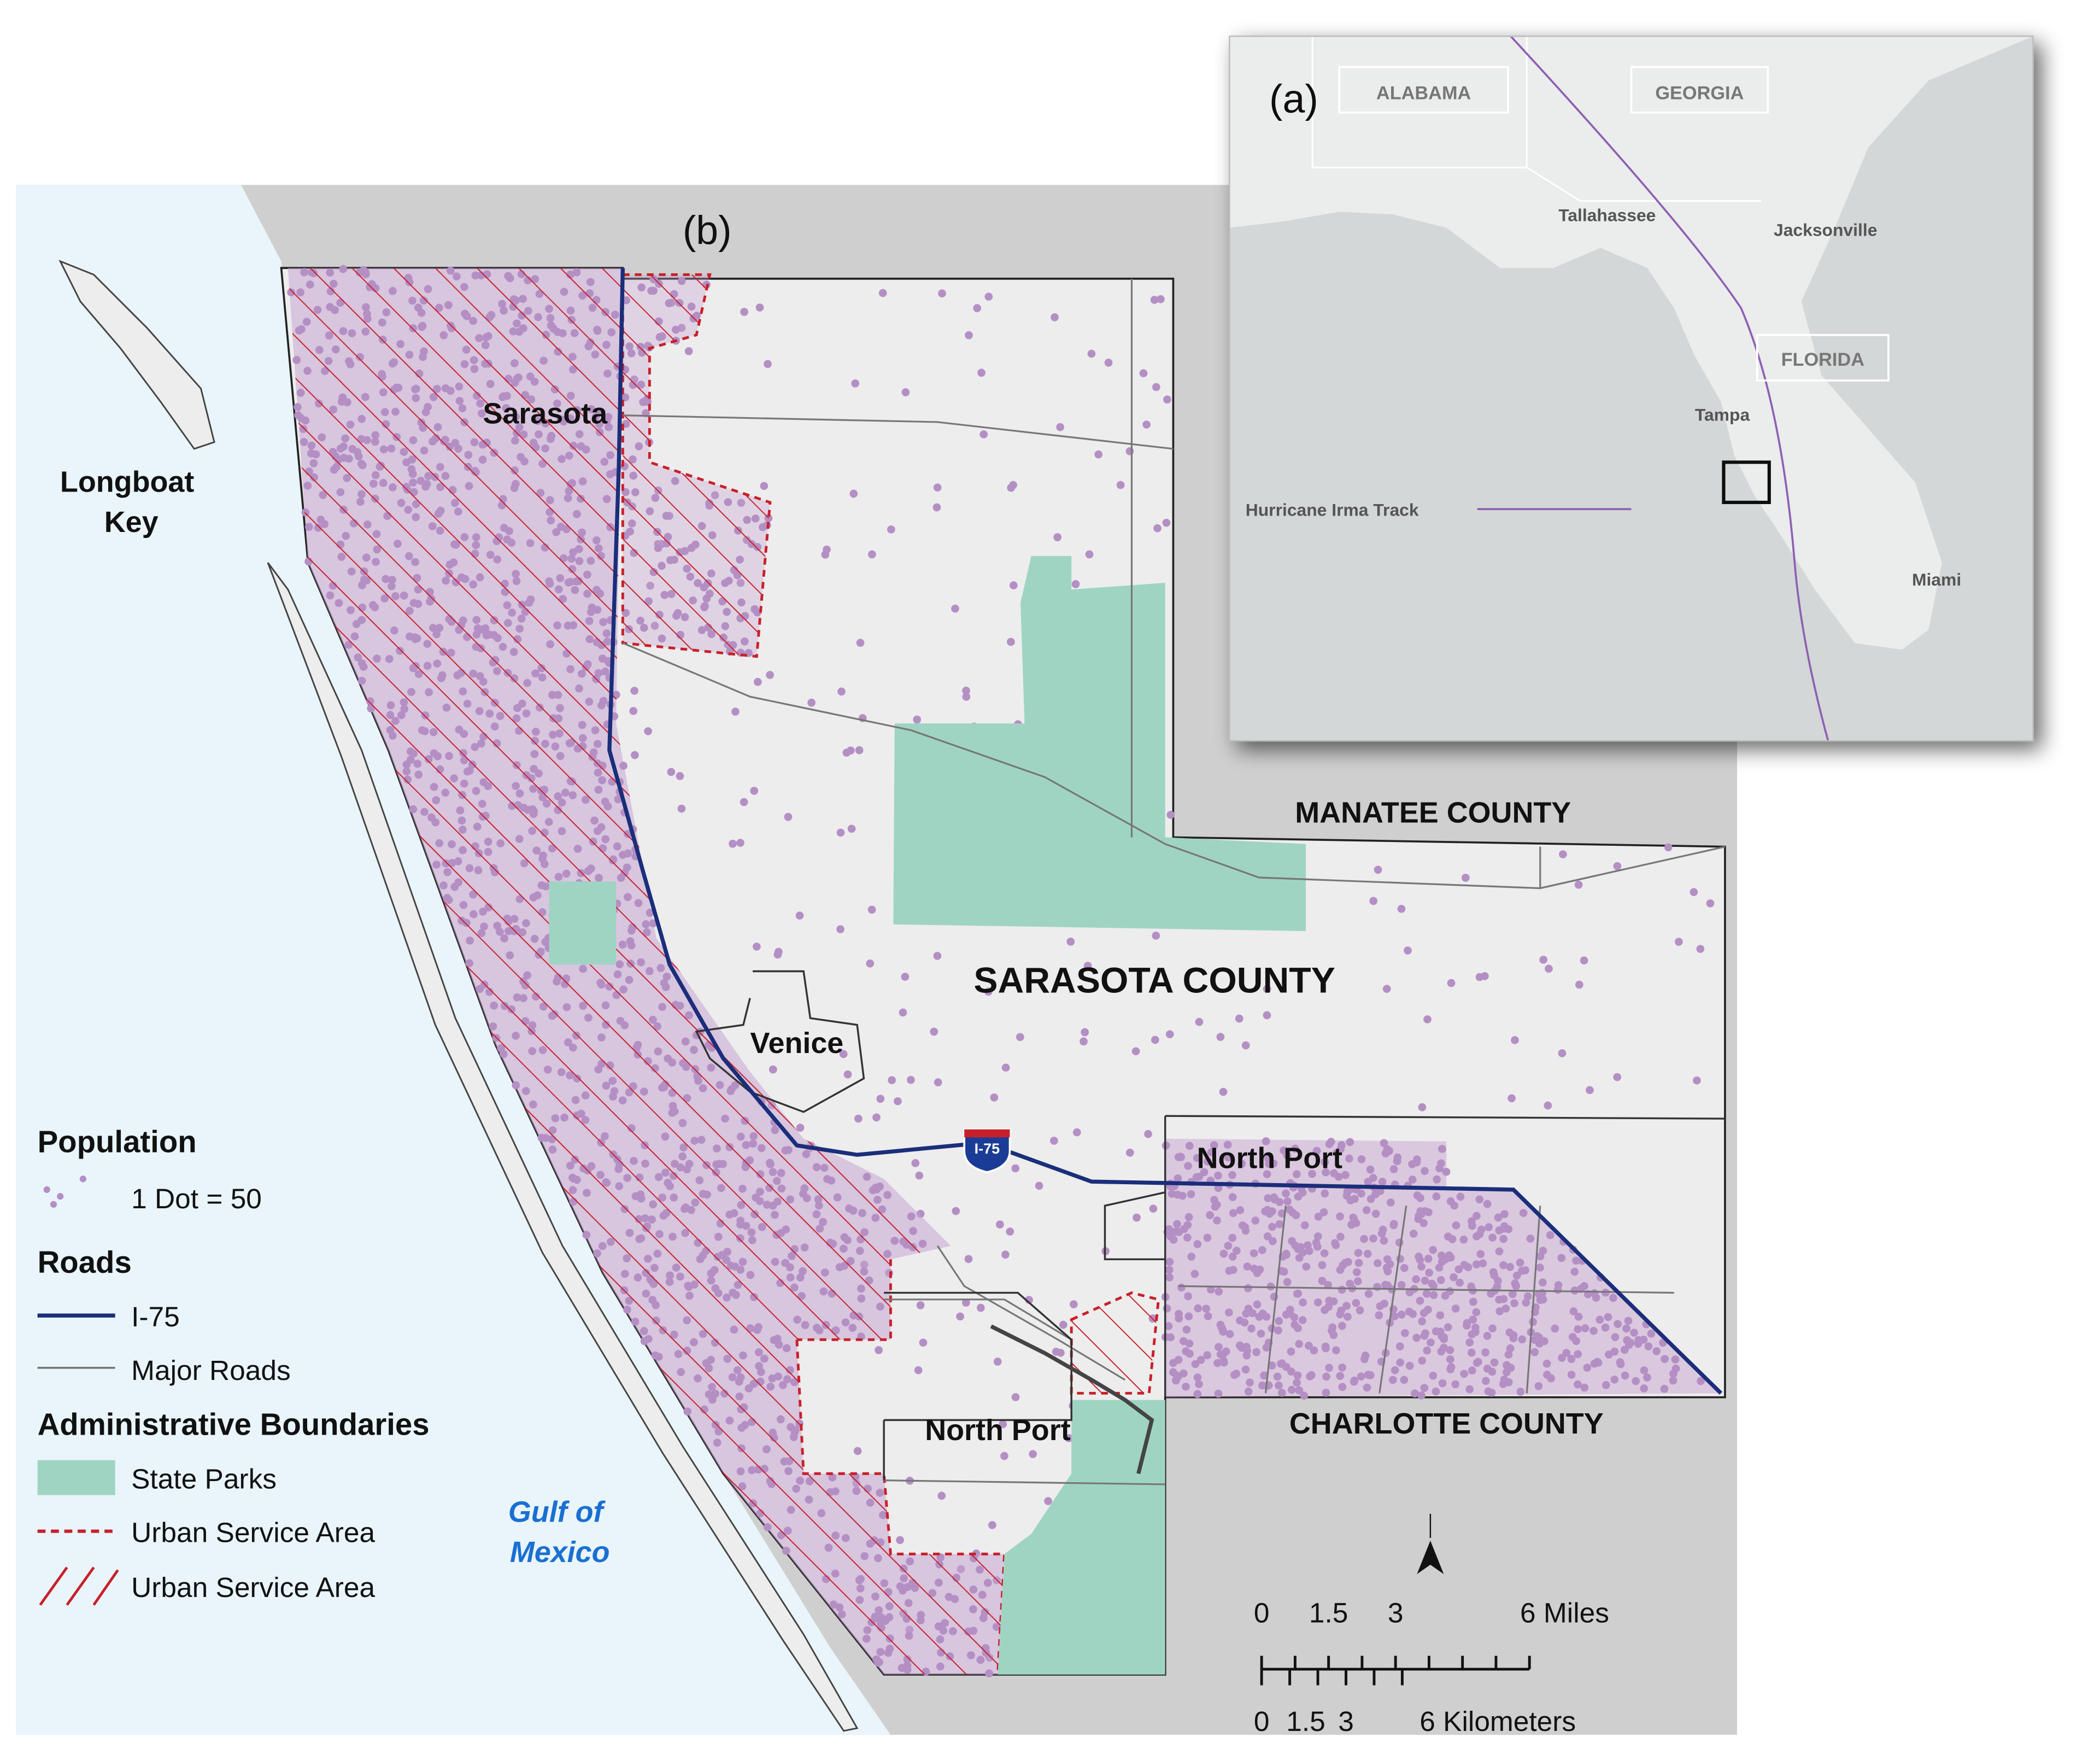 Image resolution: width=2100 pixels, height=1755 pixels. Describe the element at coordinates (1826, 229) in the screenshot. I see `city-label: Jacksonville` at that location.